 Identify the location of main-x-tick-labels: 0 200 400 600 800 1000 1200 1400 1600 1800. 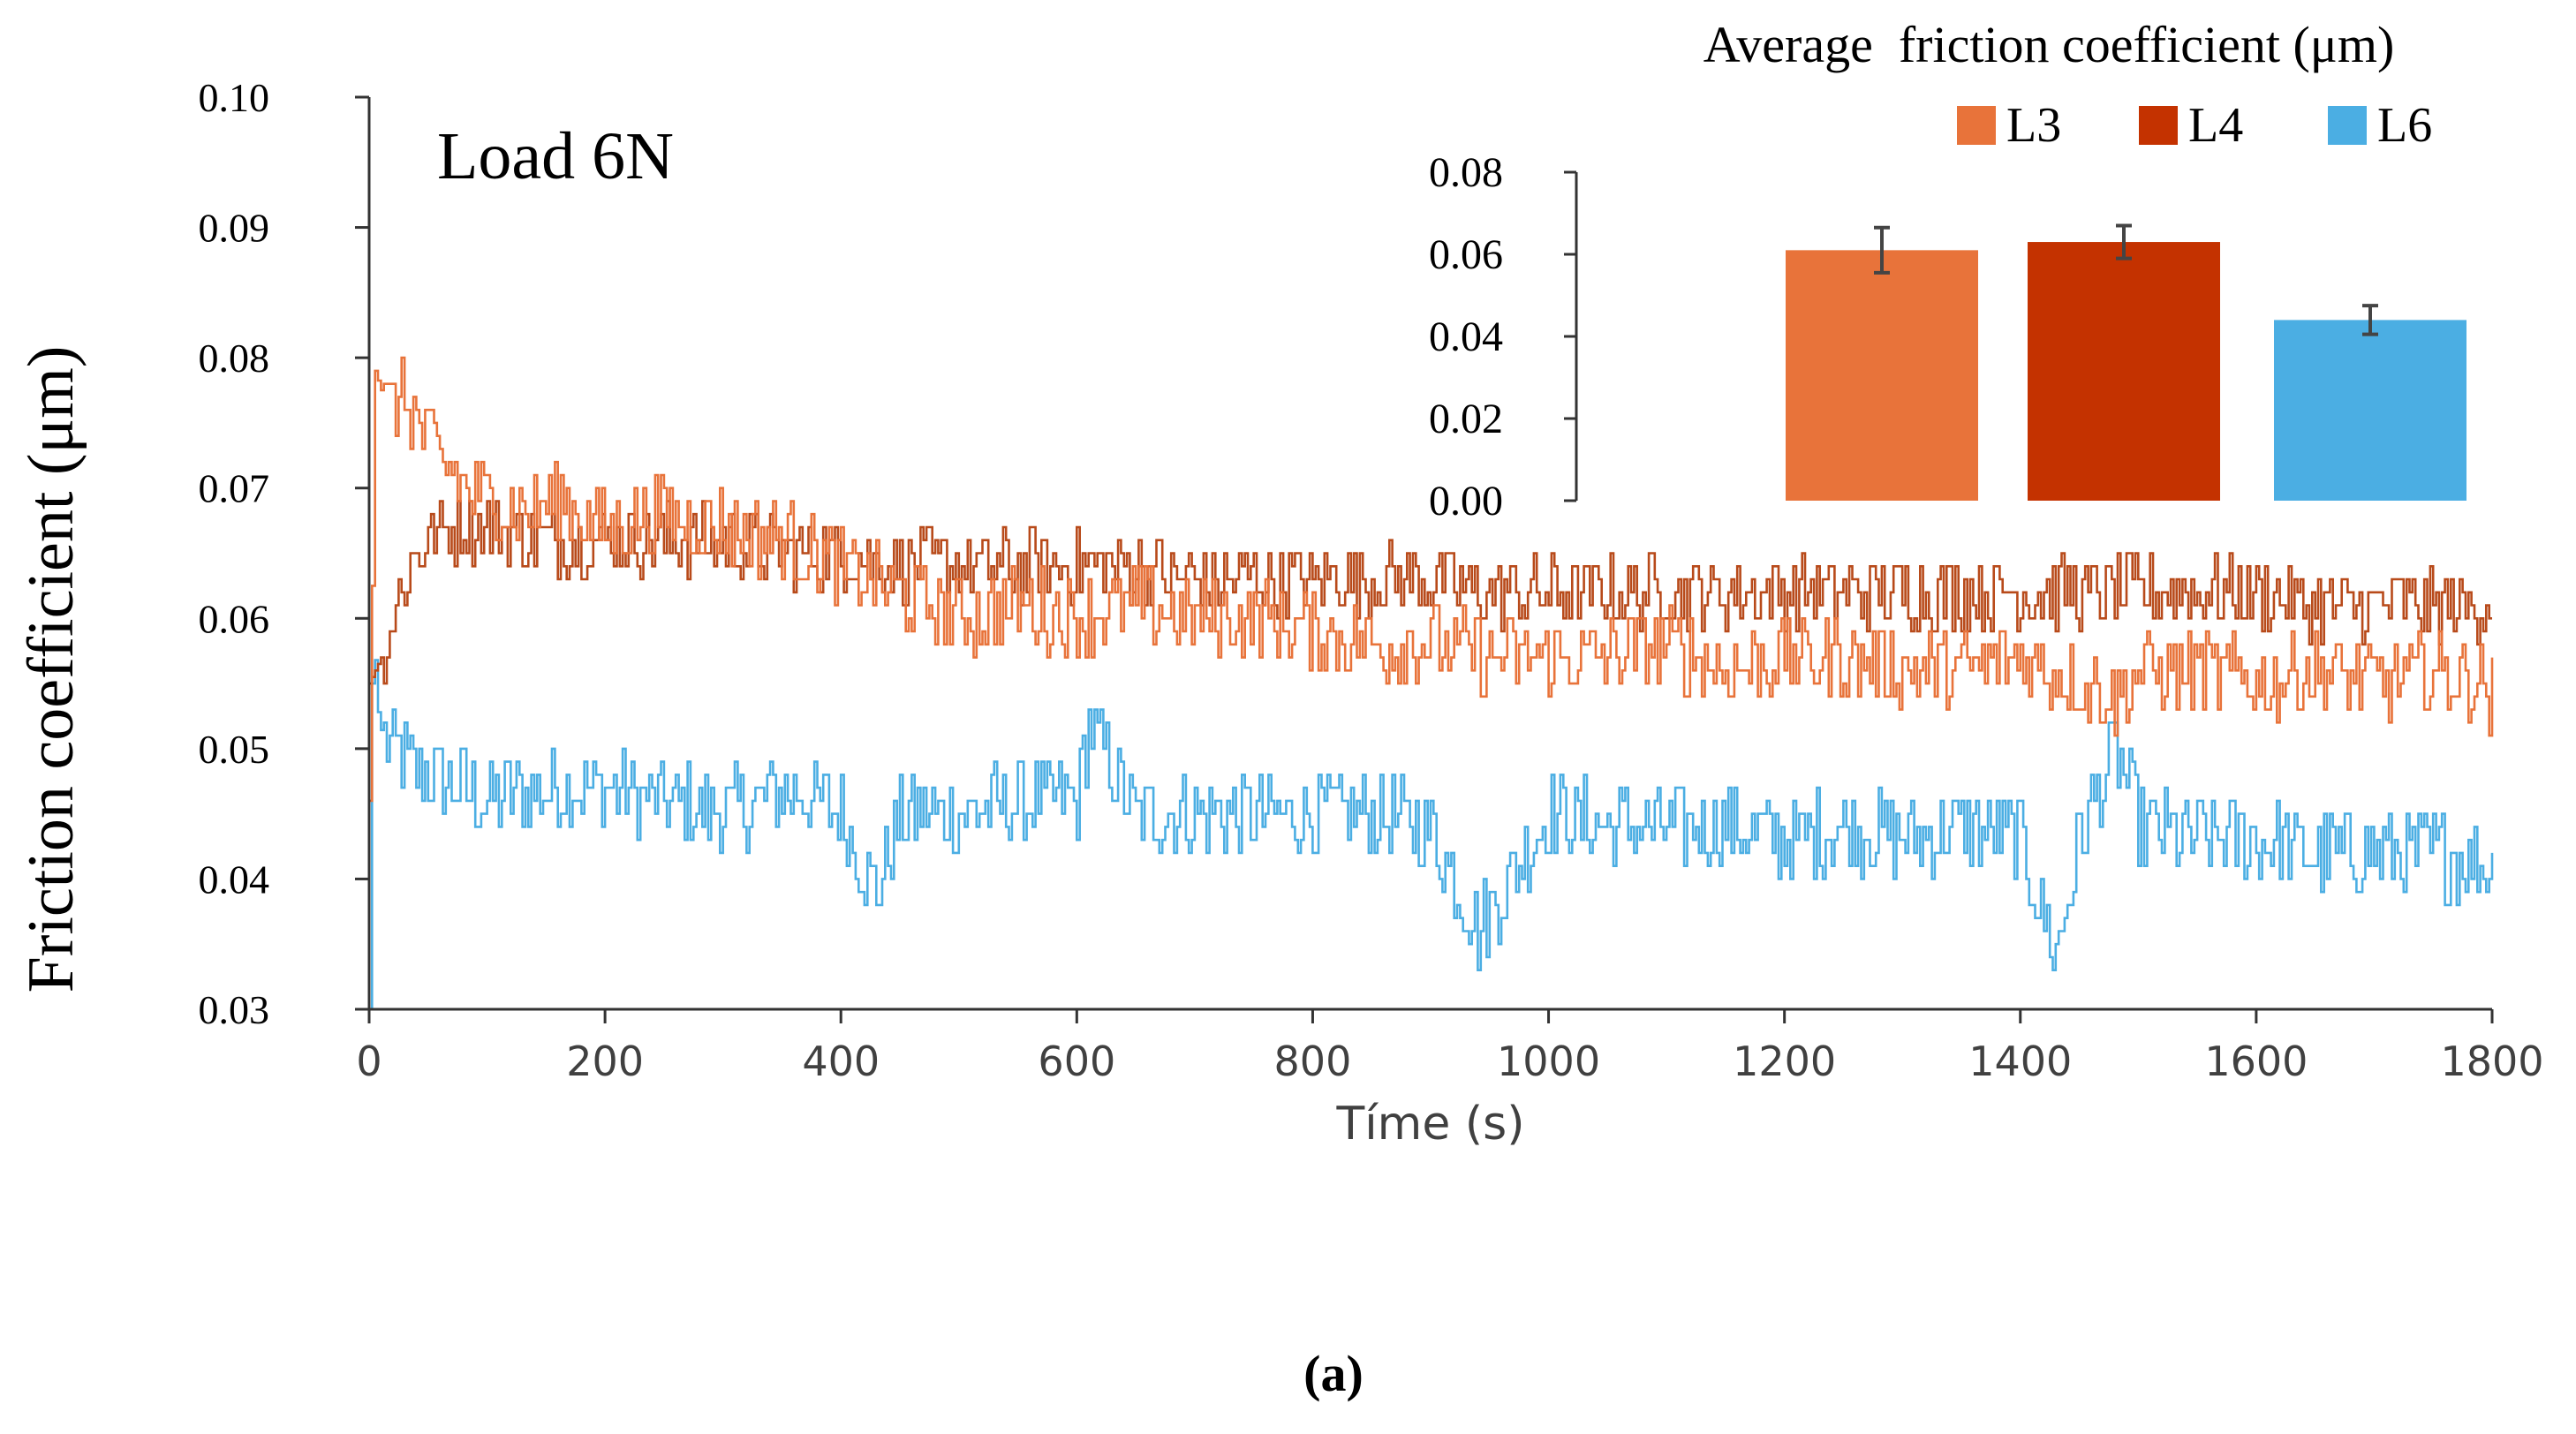
(1449, 1061).